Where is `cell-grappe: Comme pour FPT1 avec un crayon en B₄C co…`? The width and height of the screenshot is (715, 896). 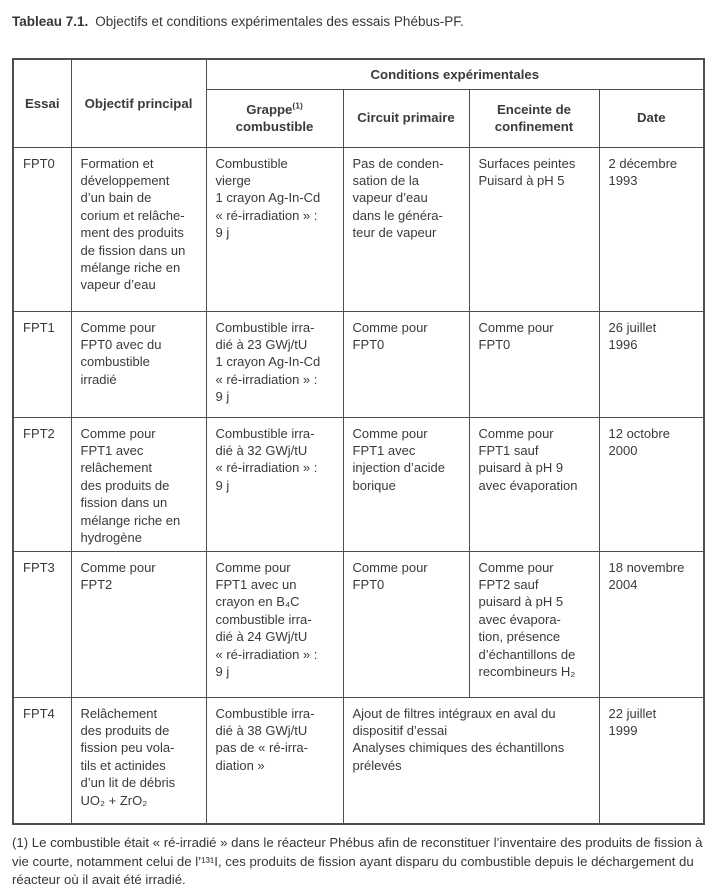
cell-grappe: Comme pour FPT1 avec un crayon en B₄C co… is located at coordinates (274, 624).